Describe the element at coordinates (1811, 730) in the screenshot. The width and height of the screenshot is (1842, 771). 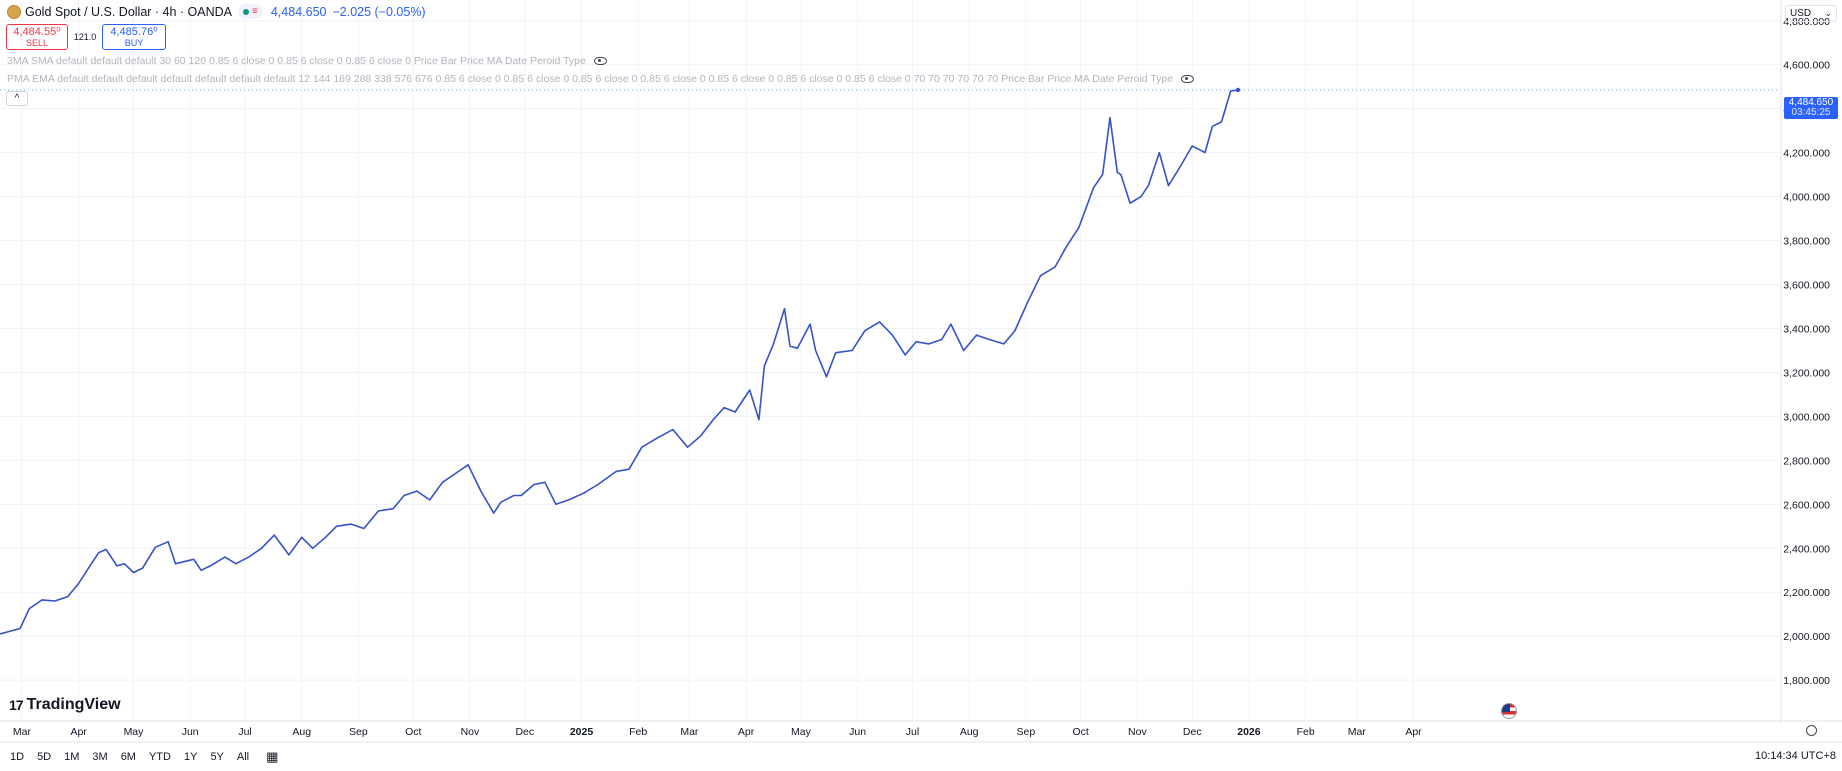
I see `gear-icon` at that location.